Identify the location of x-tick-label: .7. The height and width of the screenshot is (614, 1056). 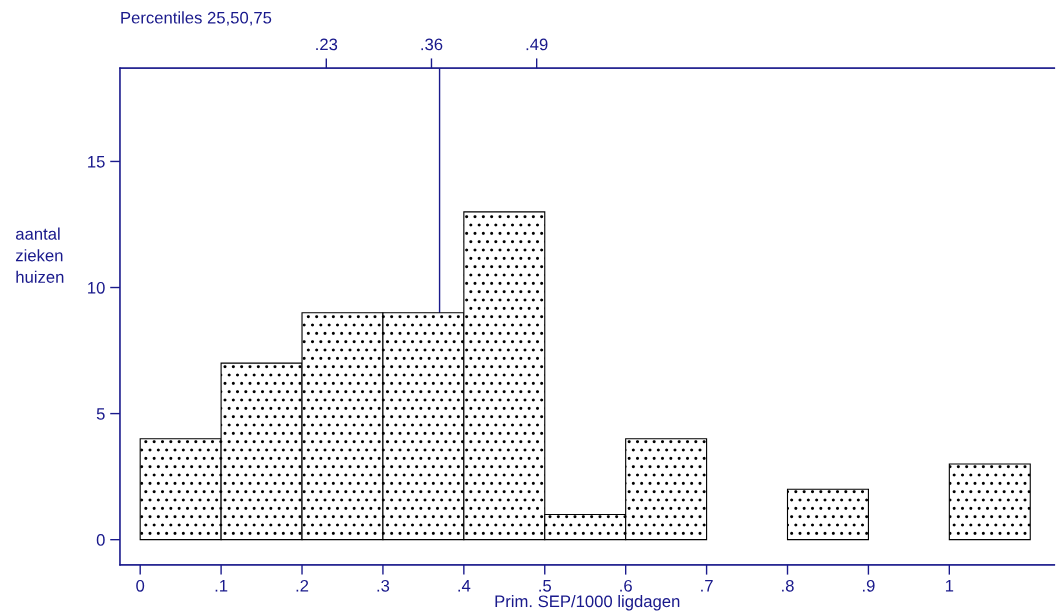
(707, 586).